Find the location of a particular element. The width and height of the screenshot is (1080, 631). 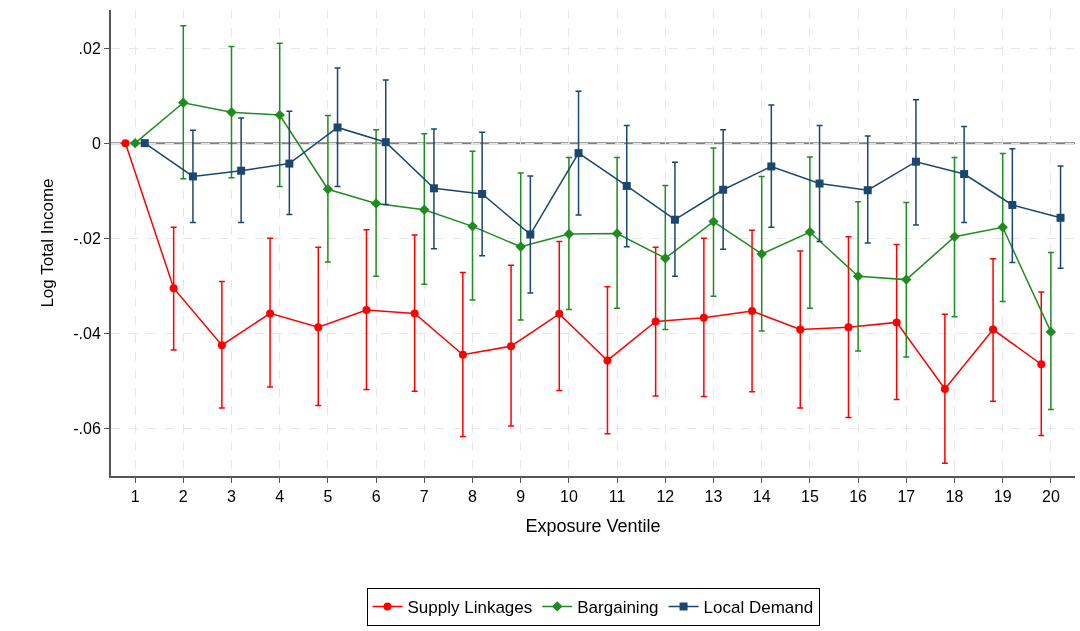

y-axis-title: Log Total Income is located at coordinates (48, 243).